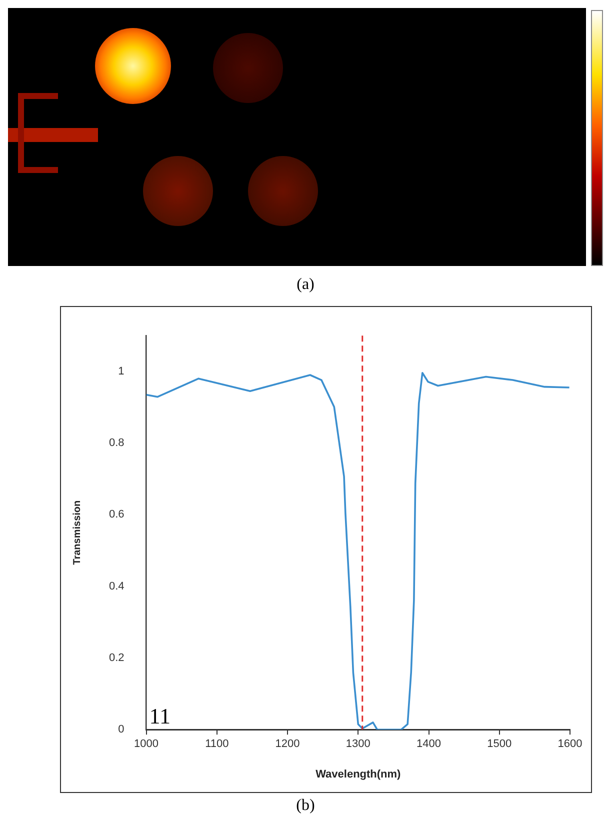 This screenshot has width=611, height=816. Describe the element at coordinates (429, 744) in the screenshot. I see `x-tick-label: 1400` at that location.